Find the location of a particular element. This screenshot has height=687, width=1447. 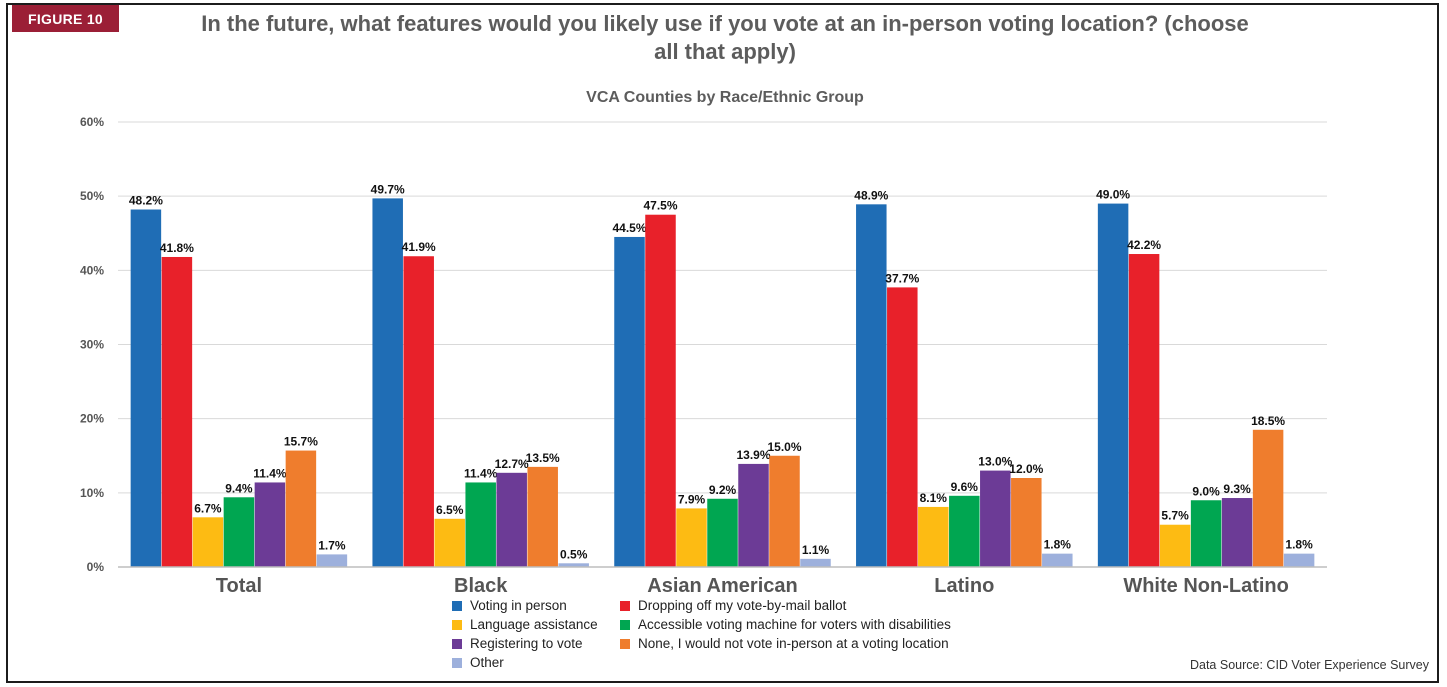

data-label: 9.2% is located at coordinates (723, 490).